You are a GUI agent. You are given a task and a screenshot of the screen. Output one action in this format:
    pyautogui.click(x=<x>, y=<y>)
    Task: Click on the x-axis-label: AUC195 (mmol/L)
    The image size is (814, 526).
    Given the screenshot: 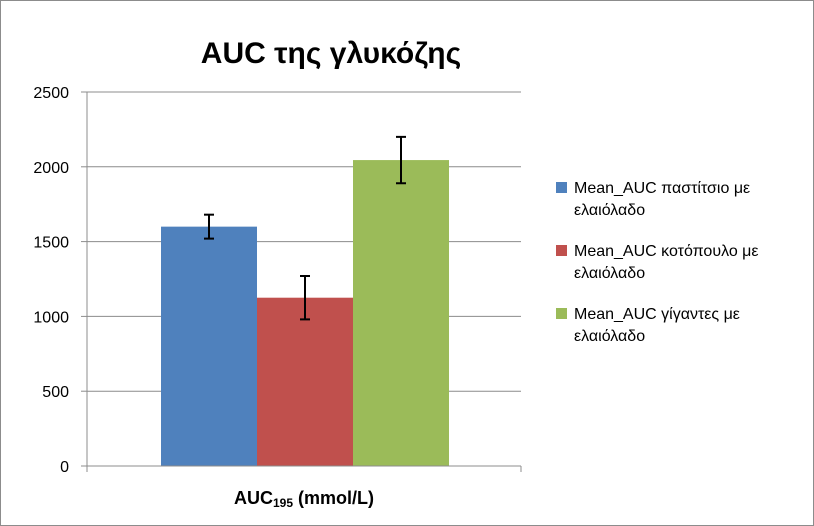 What is the action you would take?
    pyautogui.click(x=304, y=499)
    